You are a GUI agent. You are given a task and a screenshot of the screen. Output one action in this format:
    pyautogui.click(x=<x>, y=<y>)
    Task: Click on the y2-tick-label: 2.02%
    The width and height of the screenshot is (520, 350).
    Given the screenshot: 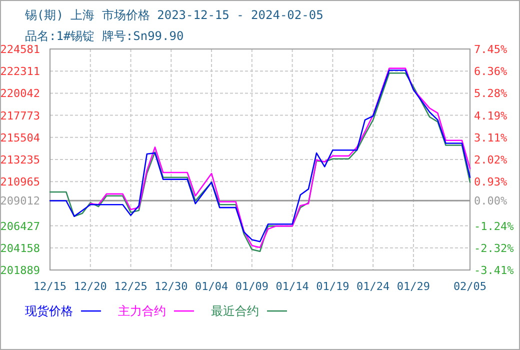 What is the action you would take?
    pyautogui.click(x=491, y=160)
    